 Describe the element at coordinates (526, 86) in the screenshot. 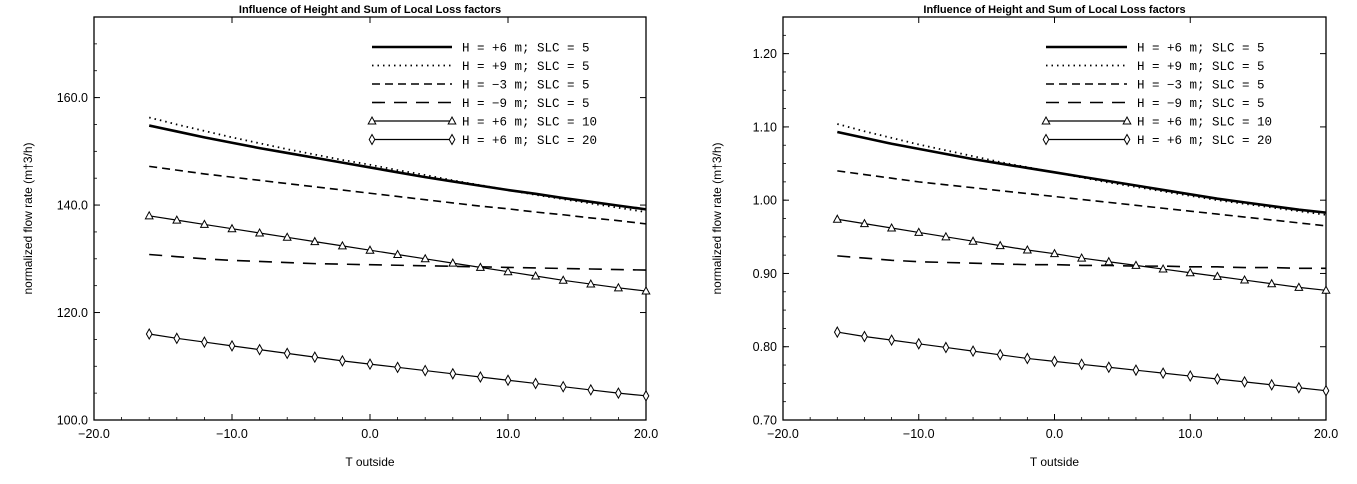

I see `legend-label: H = −3 m; SLC = 5` at that location.